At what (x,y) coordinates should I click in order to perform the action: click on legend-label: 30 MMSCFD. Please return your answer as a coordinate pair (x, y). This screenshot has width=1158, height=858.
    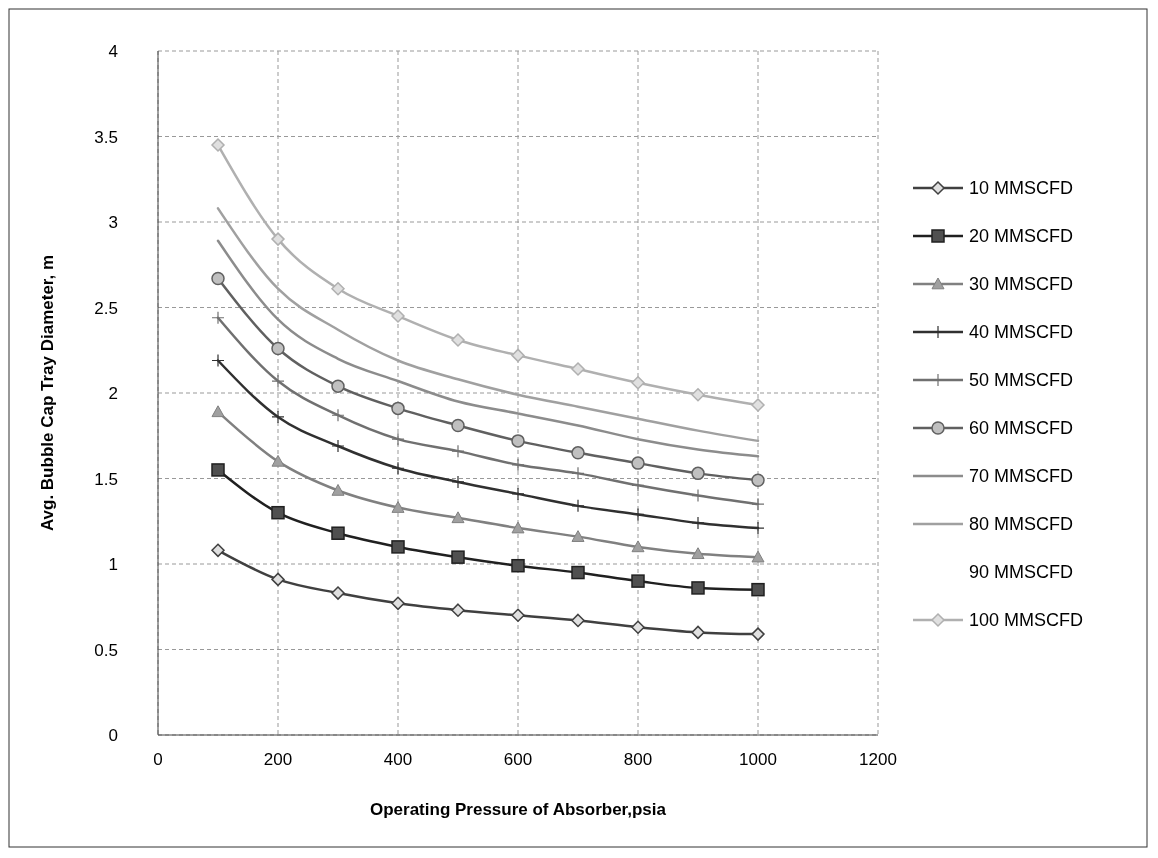
    Looking at the image, I should click on (1021, 284).